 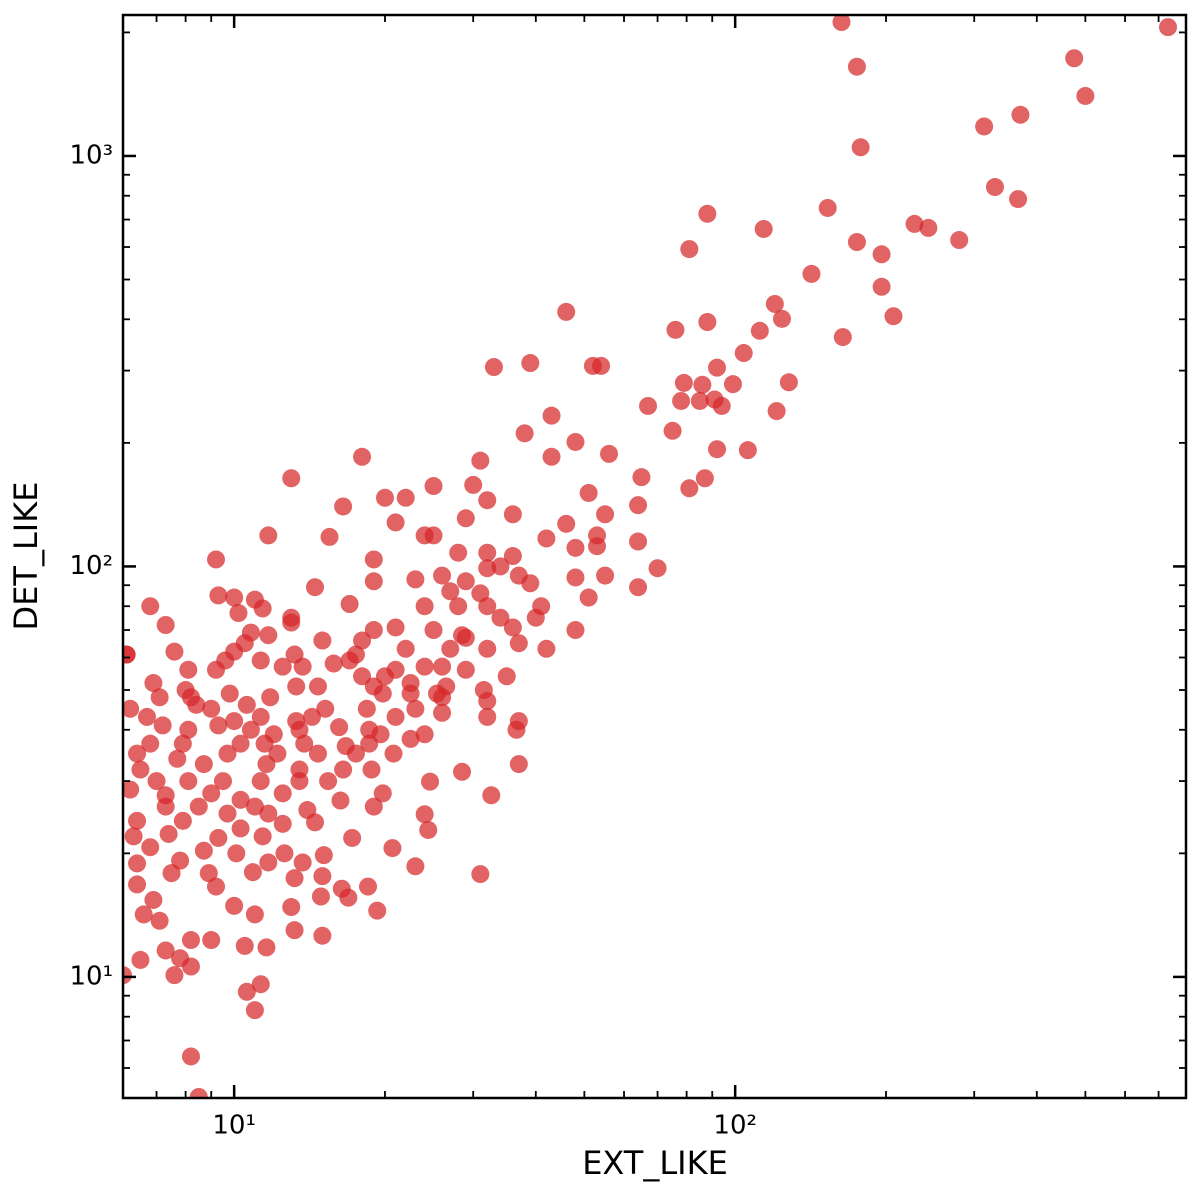 I want to click on y-tick-label: 10², so click(x=91, y=566).